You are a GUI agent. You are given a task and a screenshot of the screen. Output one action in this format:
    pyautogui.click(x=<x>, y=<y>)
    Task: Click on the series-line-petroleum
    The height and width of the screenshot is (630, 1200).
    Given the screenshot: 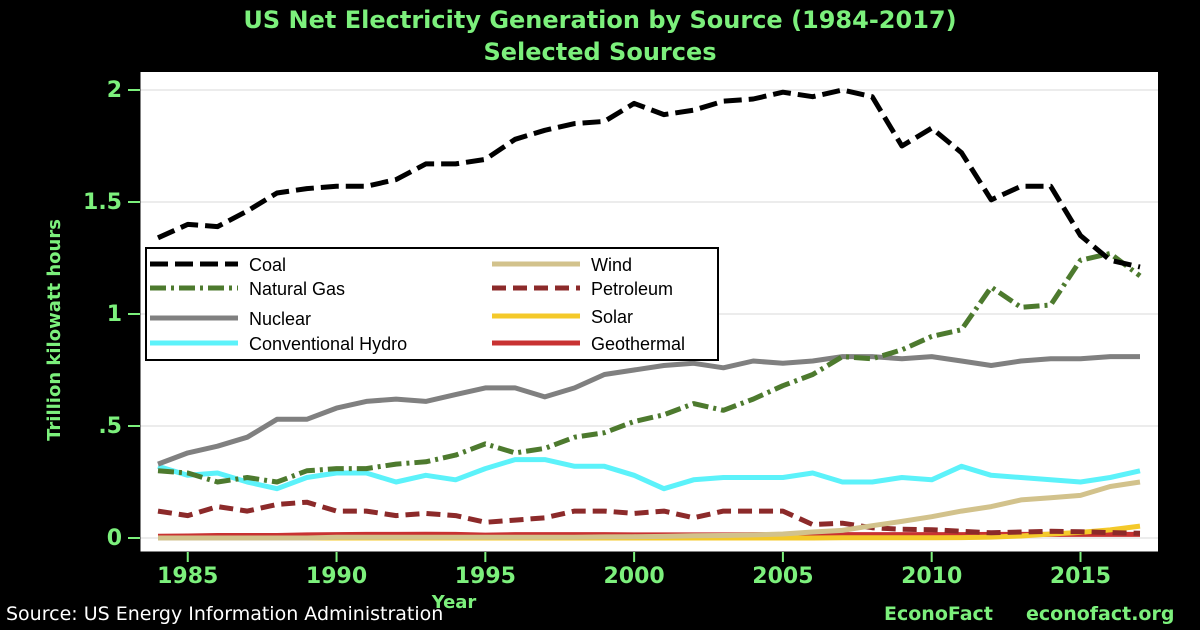 What is the action you would take?
    pyautogui.click(x=649, y=517)
    